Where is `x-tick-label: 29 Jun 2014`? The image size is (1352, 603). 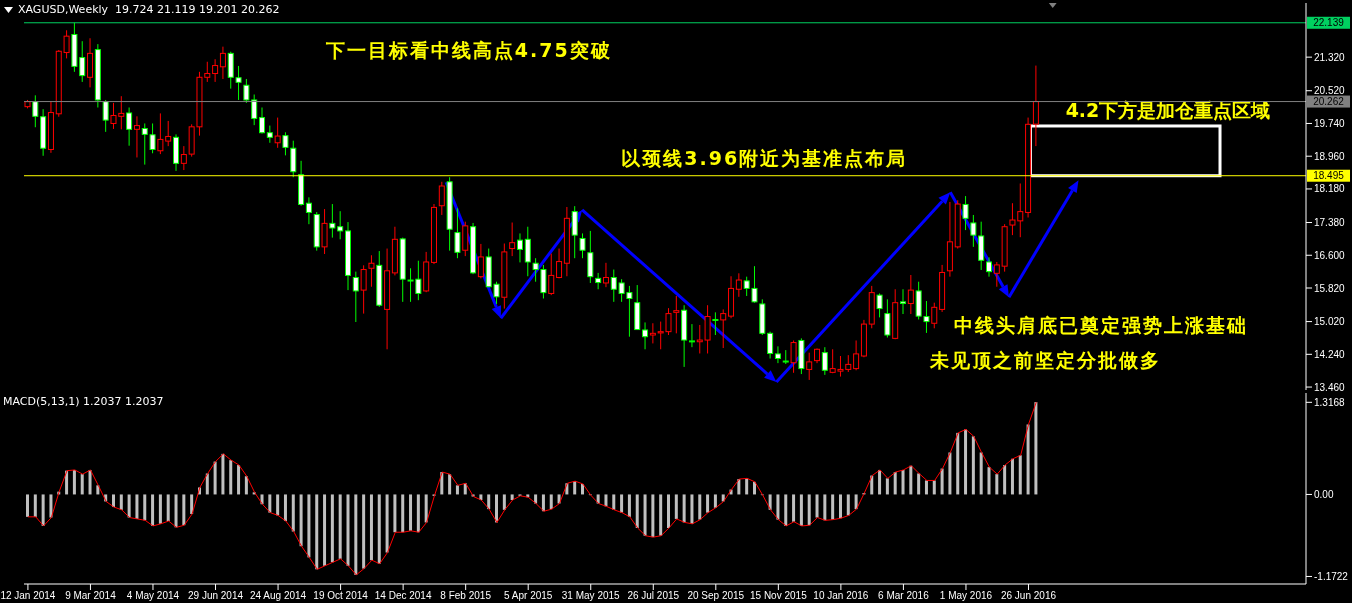 x-tick-label: 29 Jun 2014 is located at coordinates (215, 596).